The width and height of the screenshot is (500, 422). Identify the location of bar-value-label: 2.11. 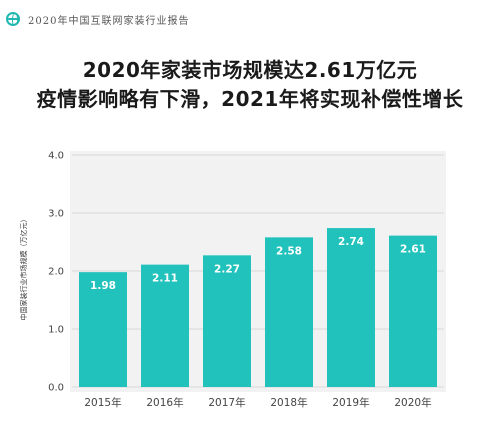
(165, 279).